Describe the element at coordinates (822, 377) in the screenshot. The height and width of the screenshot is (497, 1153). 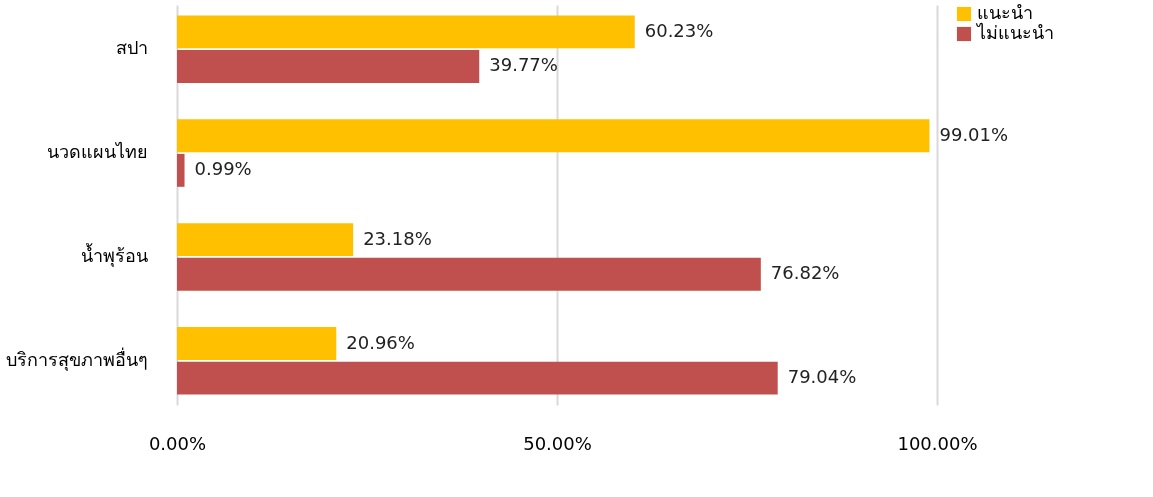
I see `data-label: 79.04%` at that location.